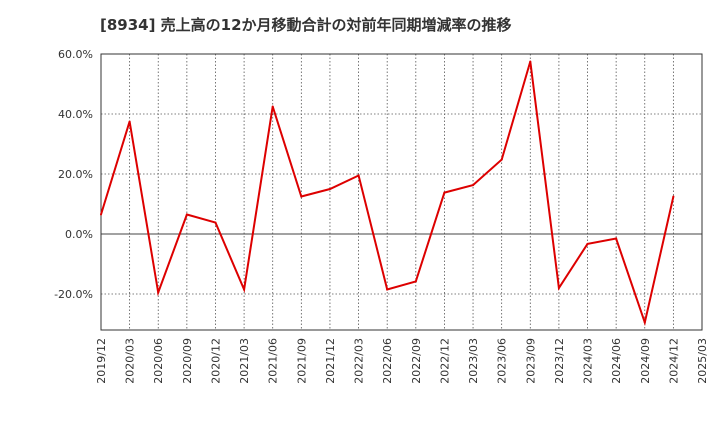  I want to click on x-tick-label: 2022/06, so click(387, 361).